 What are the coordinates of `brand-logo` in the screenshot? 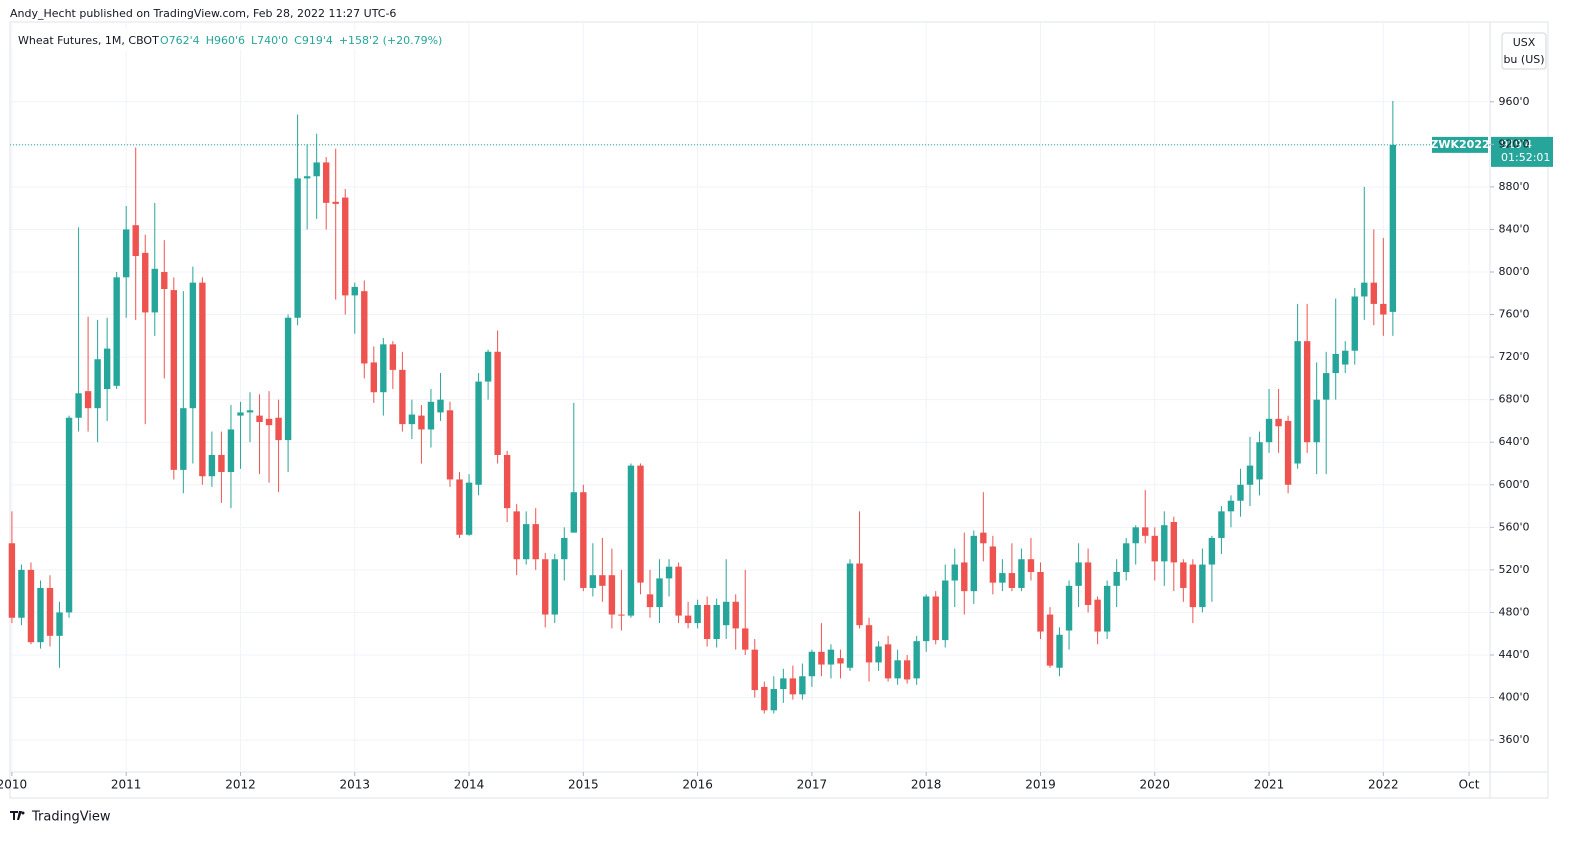 It's located at (17, 815).